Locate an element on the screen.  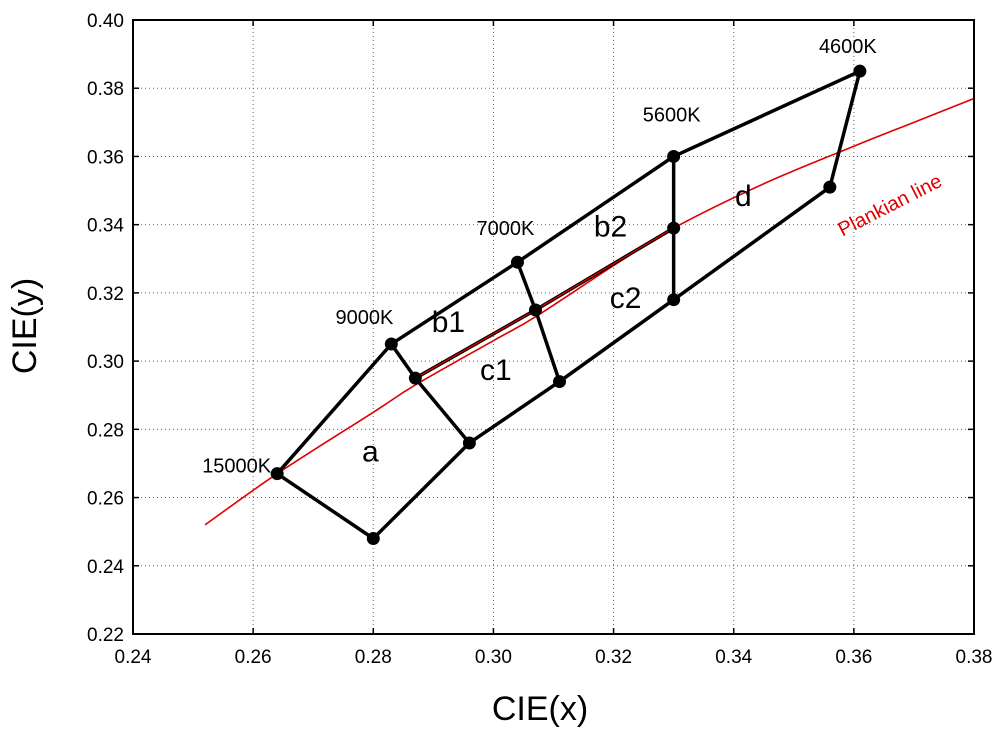
y-tick-label: 0.36 is located at coordinates (105, 157).